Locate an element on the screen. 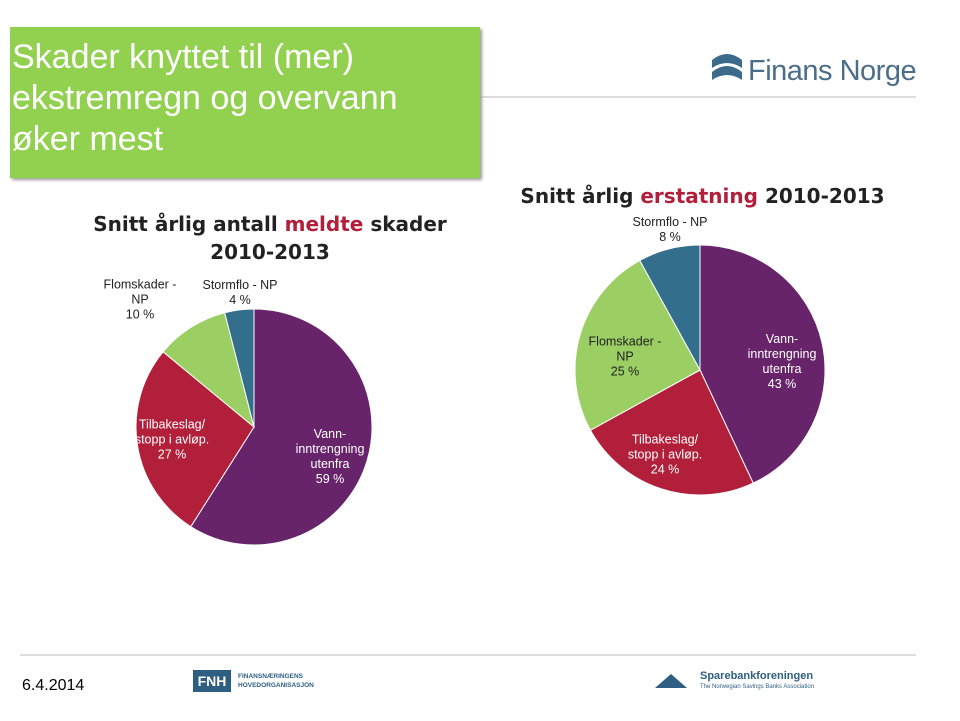 This screenshot has width=960, height=721. chart-title-part: meldte is located at coordinates (324, 224).